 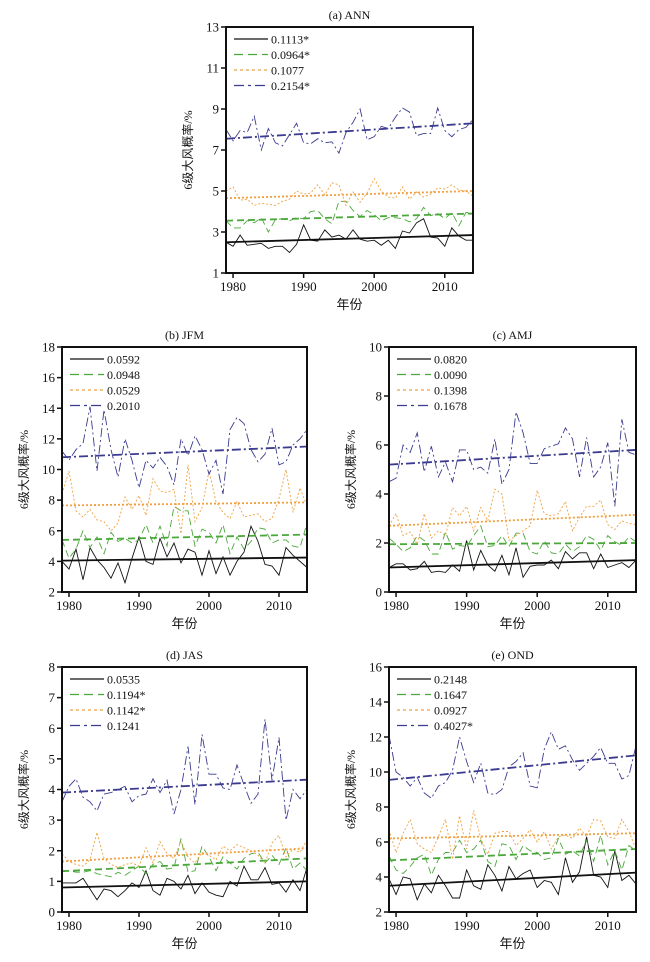 What do you see at coordinates (212, 68) in the screenshot?
I see `y-tick-label: 11` at bounding box center [212, 68].